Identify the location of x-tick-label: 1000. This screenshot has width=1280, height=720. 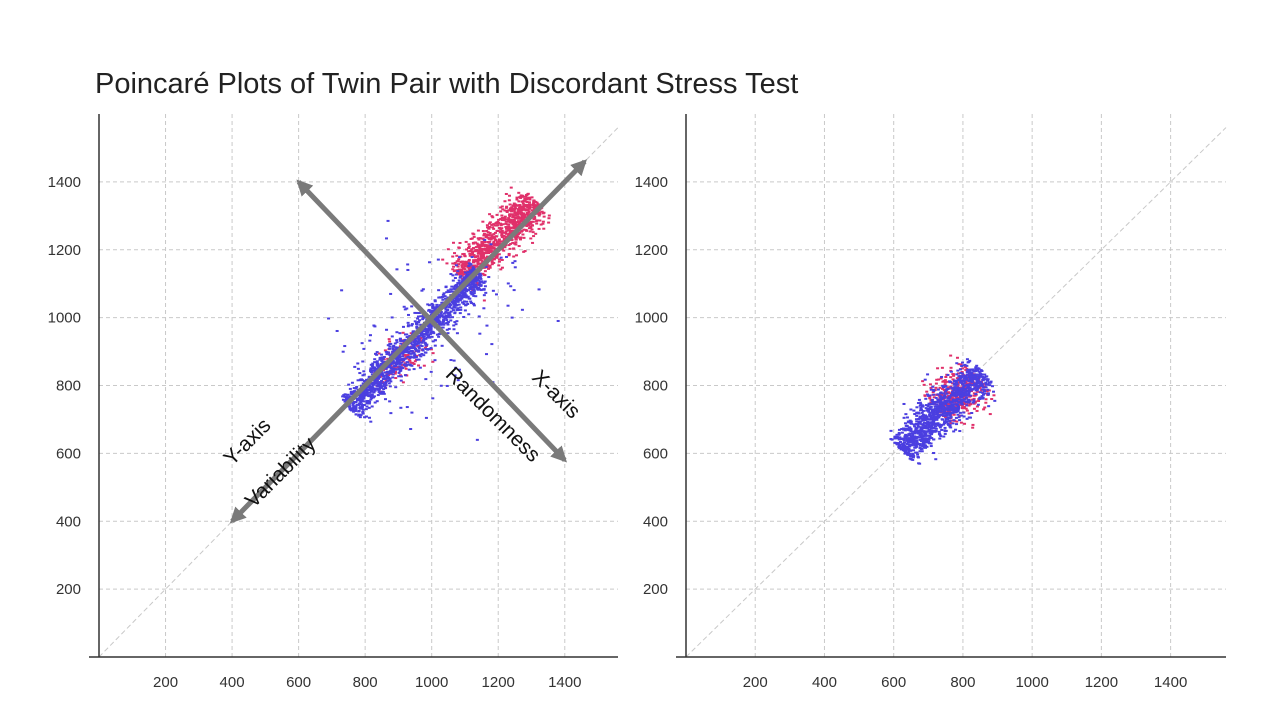
(431, 682).